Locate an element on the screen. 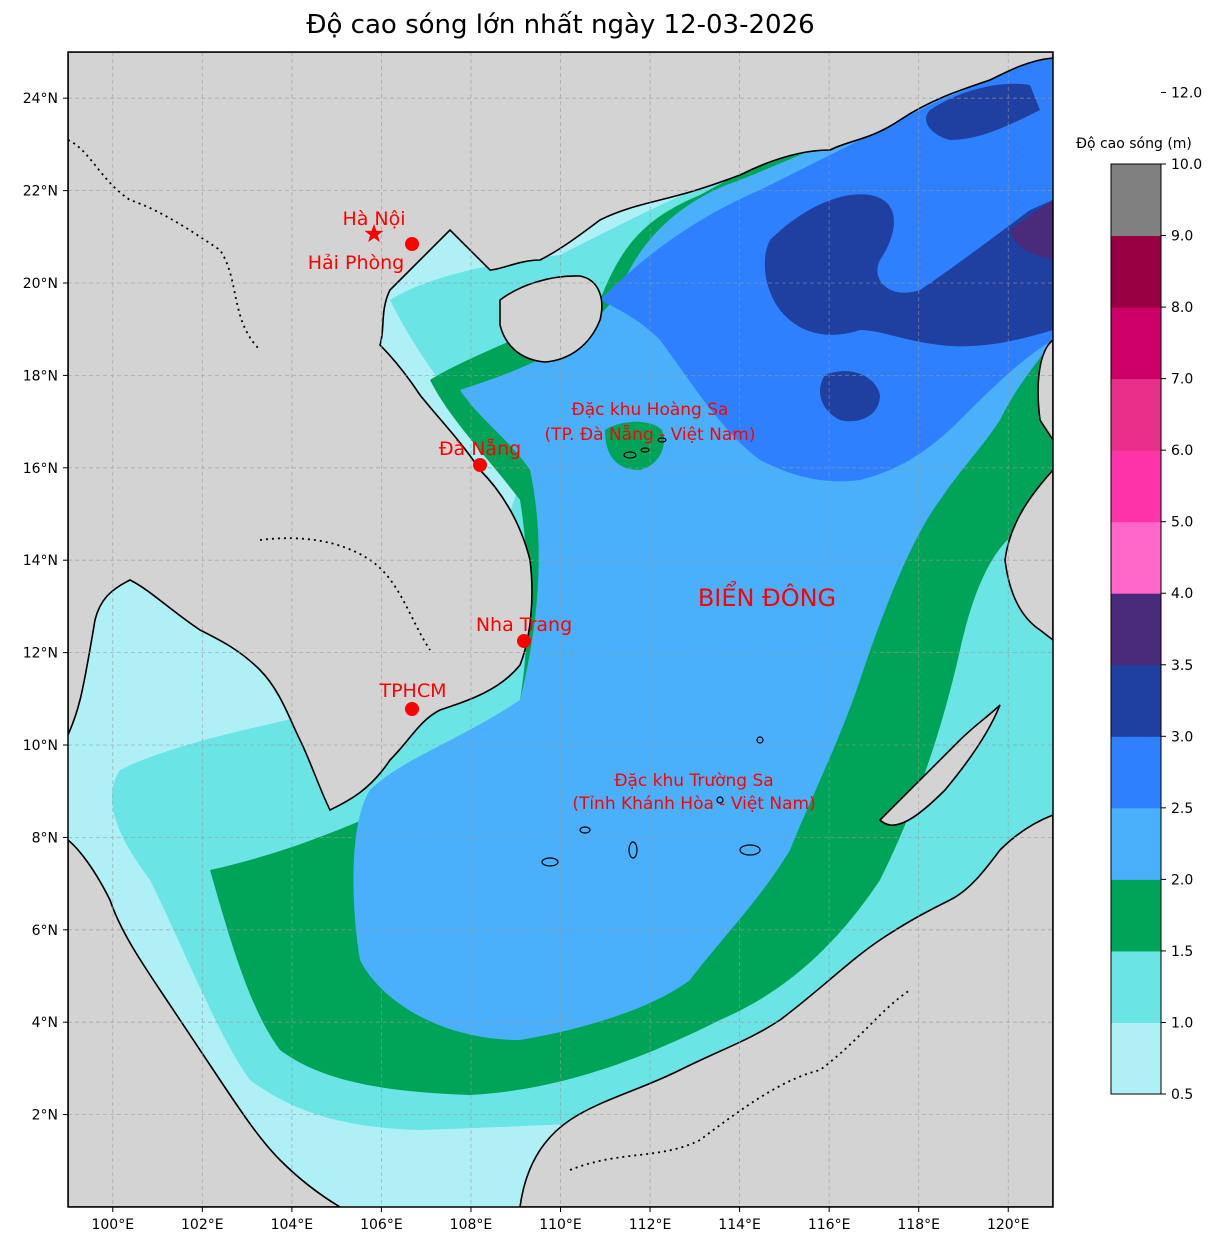 The height and width of the screenshot is (1247, 1224). lon-tick-label: 114°E is located at coordinates (739, 1225).